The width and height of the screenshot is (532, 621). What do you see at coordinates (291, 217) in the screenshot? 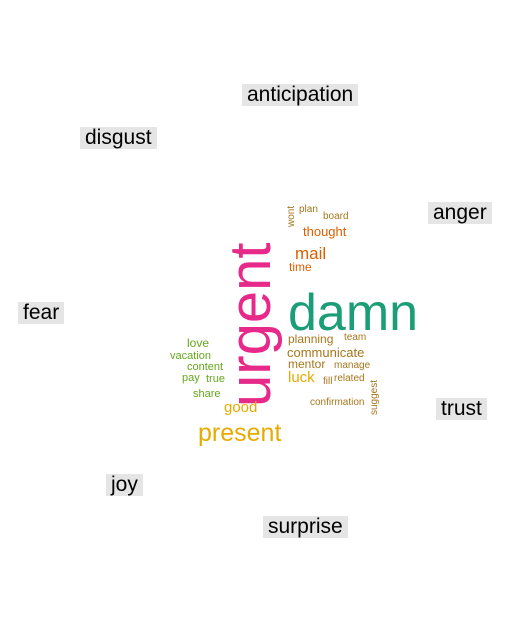
I see `word-wont: wont` at bounding box center [291, 217].